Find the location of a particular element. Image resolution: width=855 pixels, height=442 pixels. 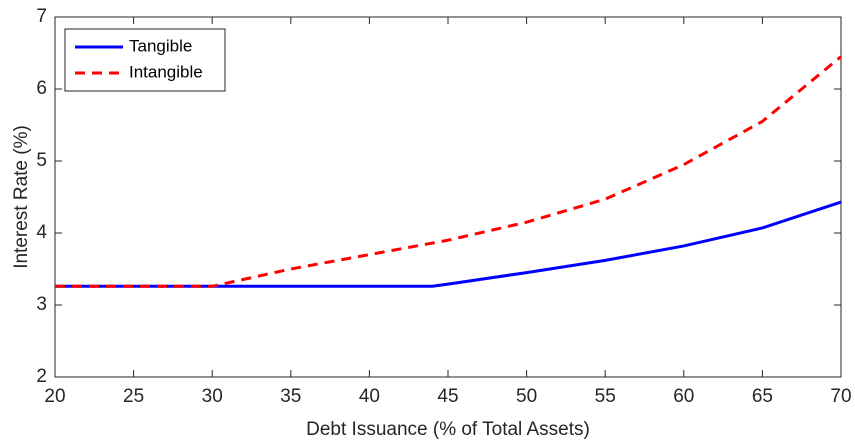

legend-label: Intangible is located at coordinates (166, 71).